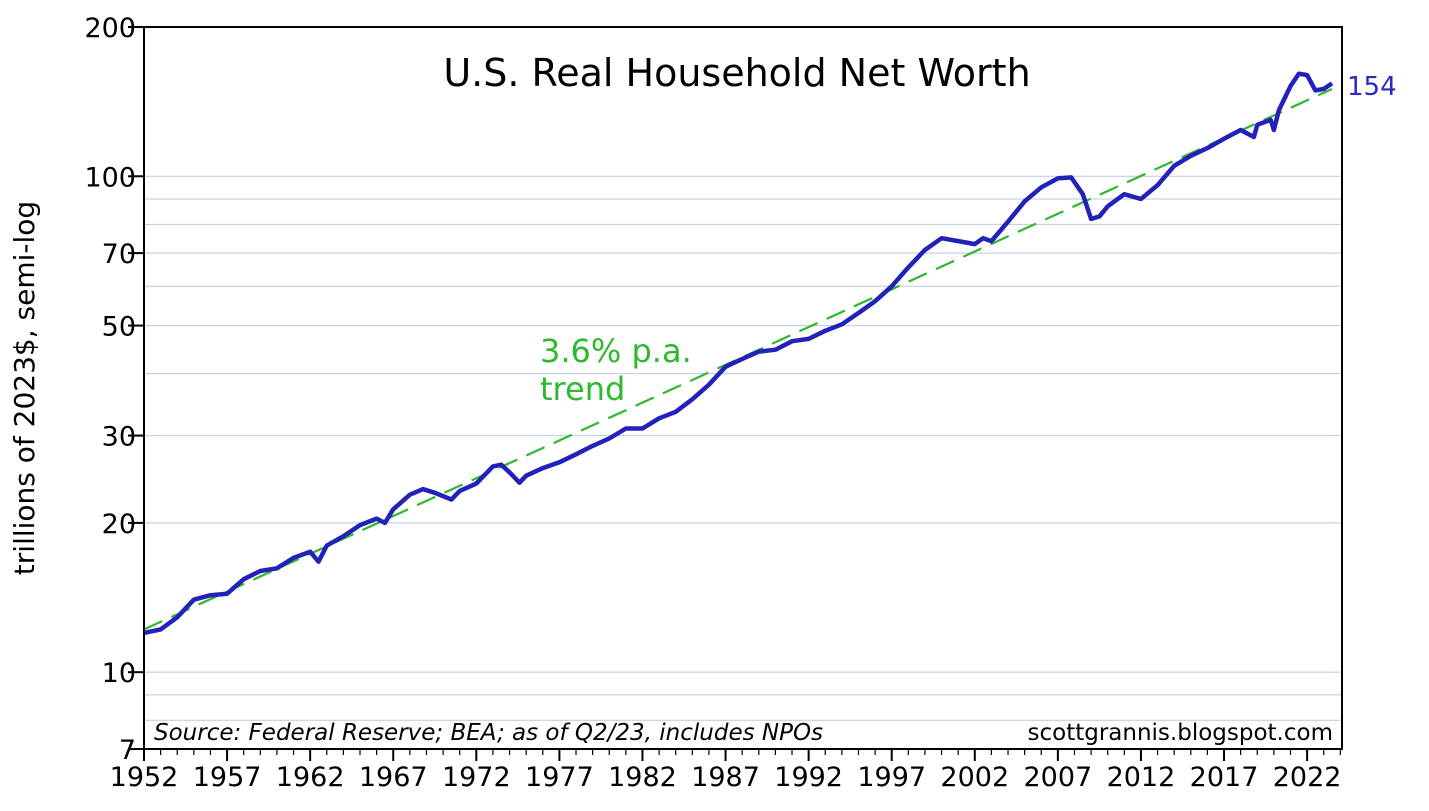 This screenshot has width=1429, height=811. I want to click on chart-title: U.S. Real Household Net Worth, so click(736, 73).